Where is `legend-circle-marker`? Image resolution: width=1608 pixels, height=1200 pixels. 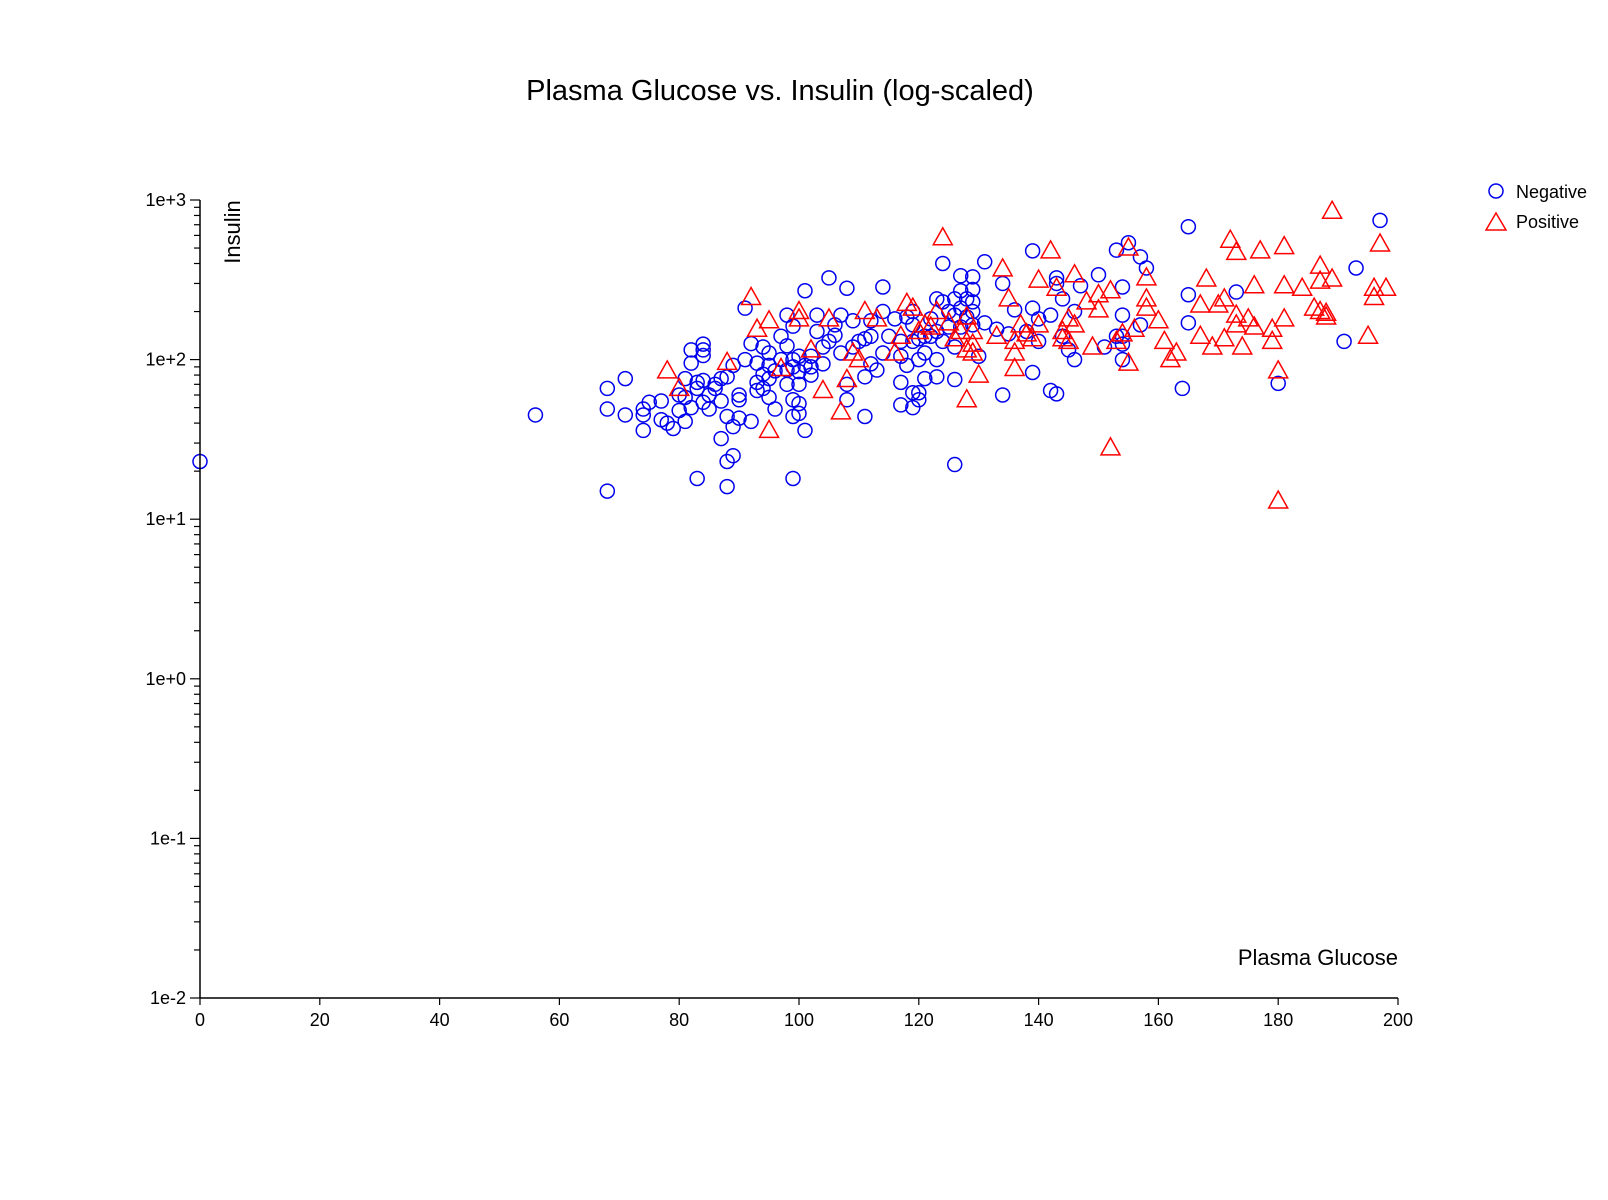 legend-circle-marker is located at coordinates (1496, 191).